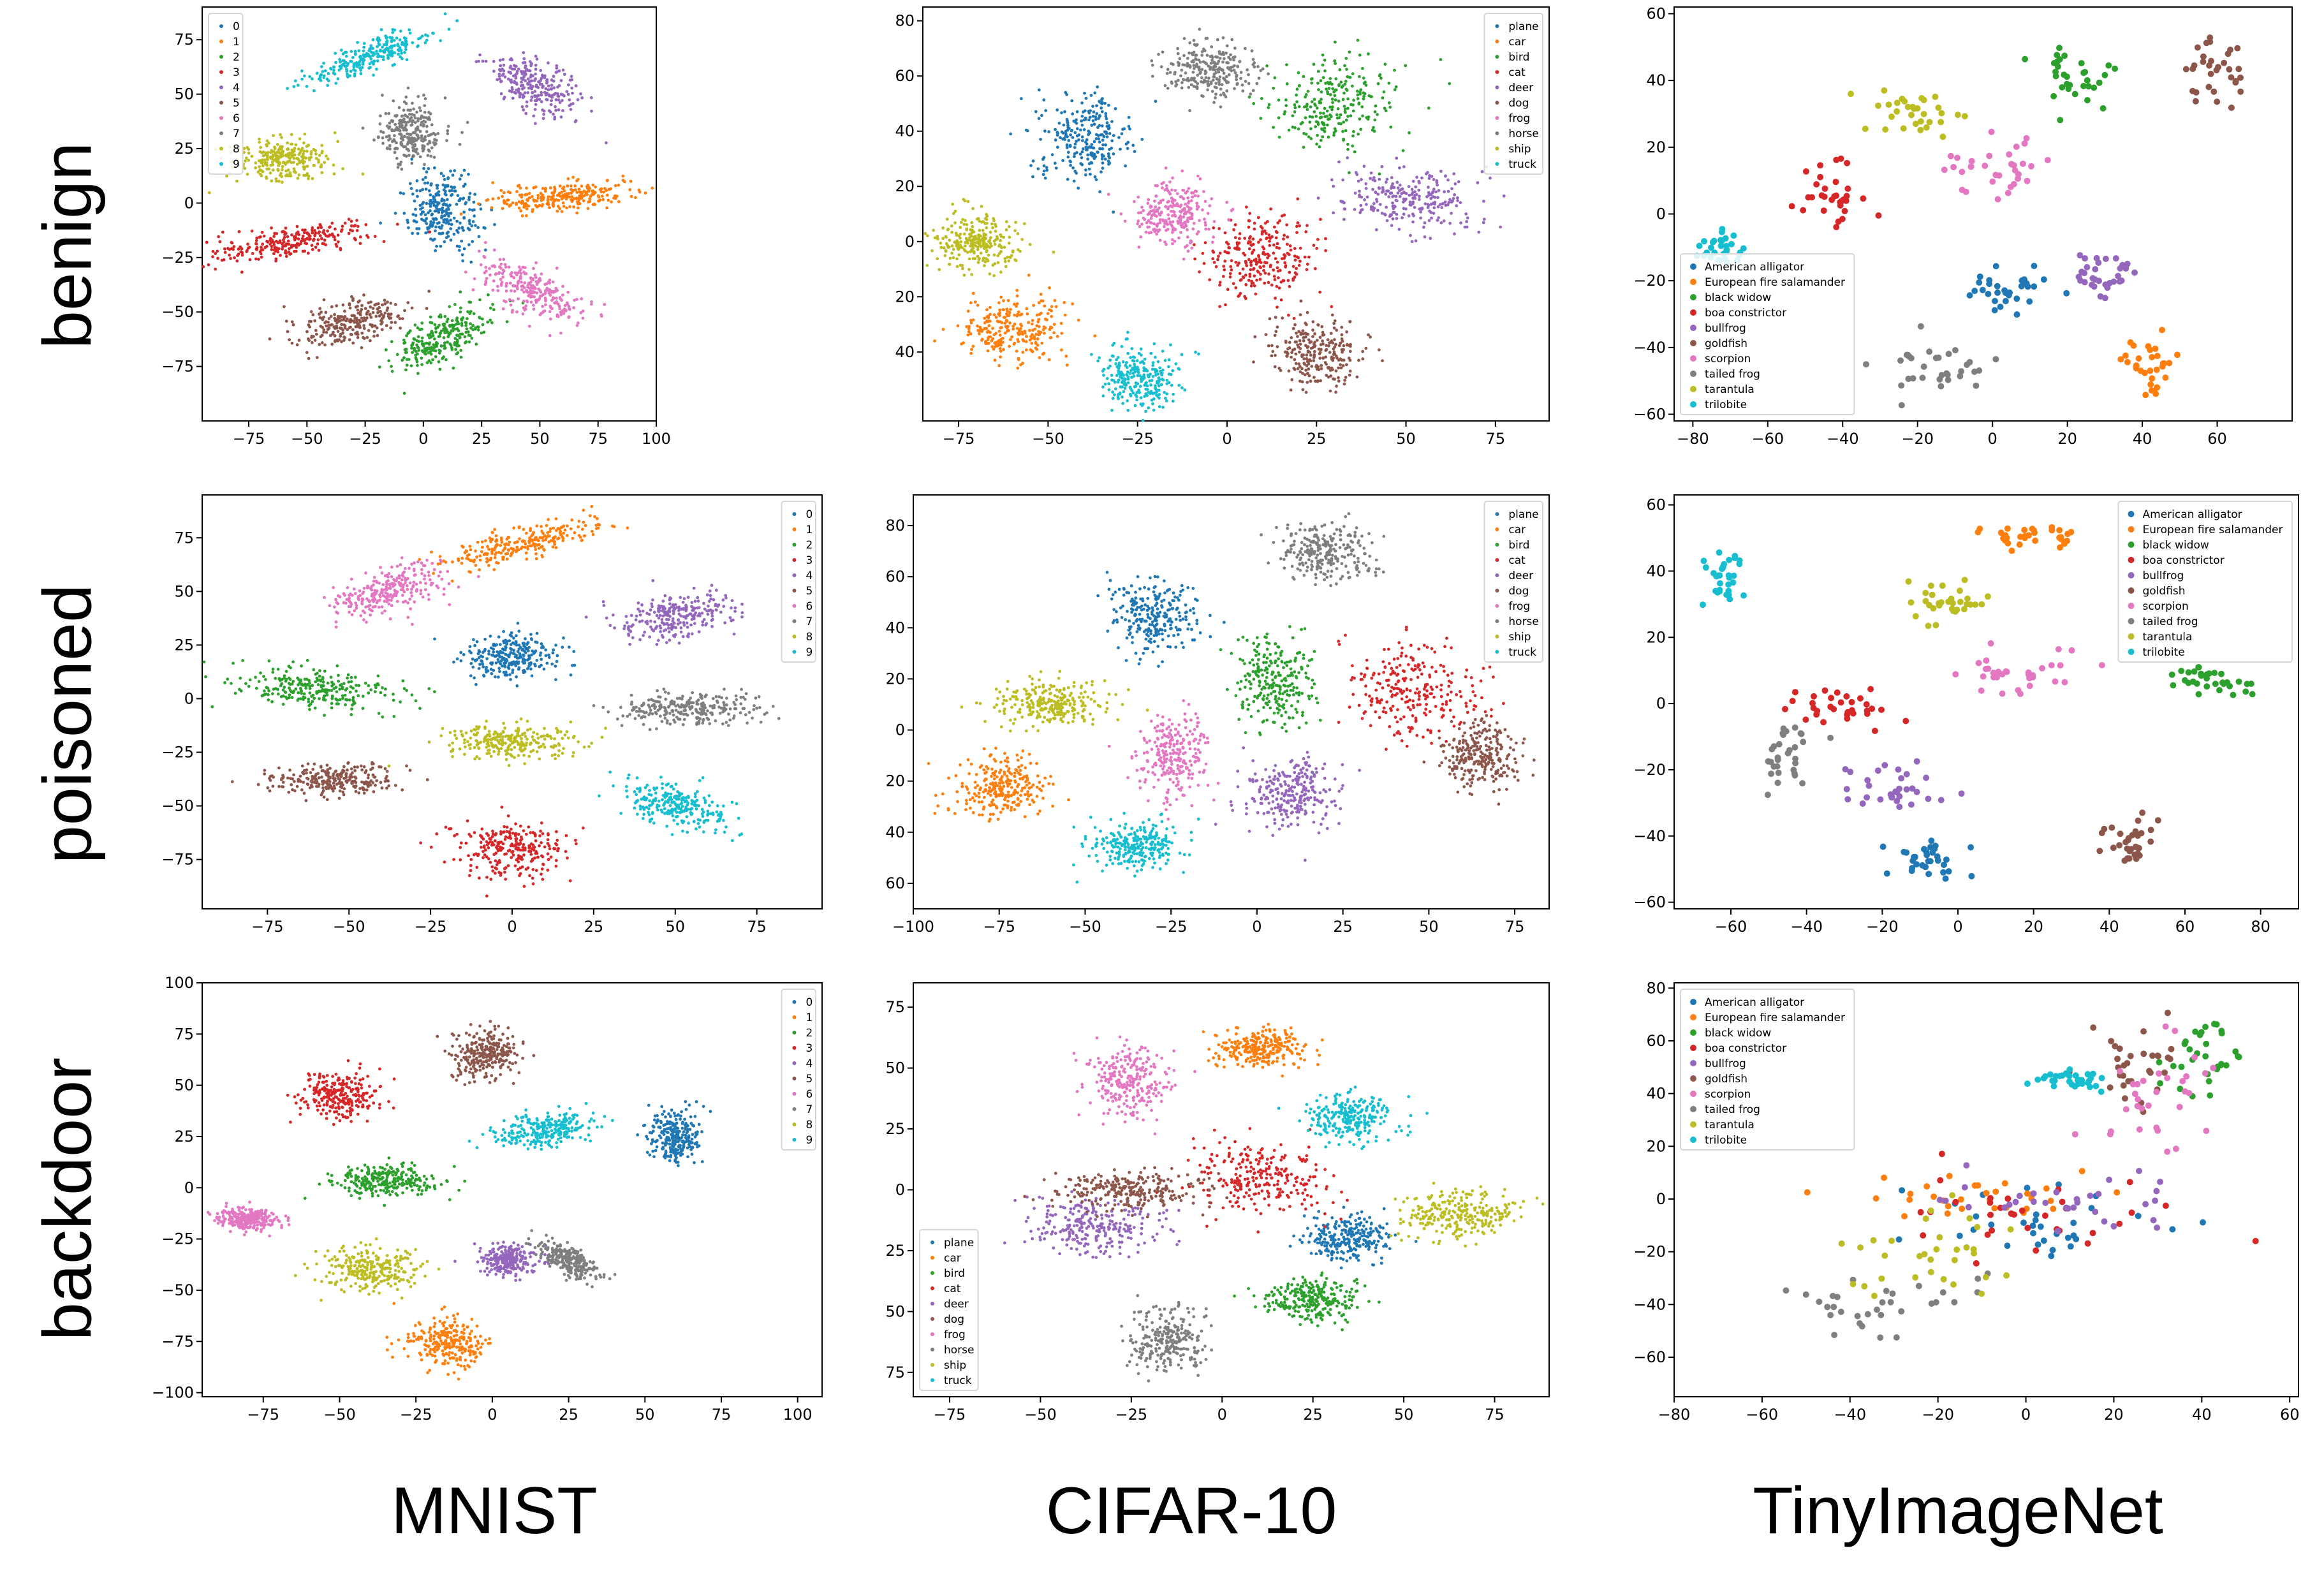 The width and height of the screenshot is (2324, 1590). Describe the element at coordinates (189, 203) in the screenshot. I see `y-tick-label: 0` at that location.